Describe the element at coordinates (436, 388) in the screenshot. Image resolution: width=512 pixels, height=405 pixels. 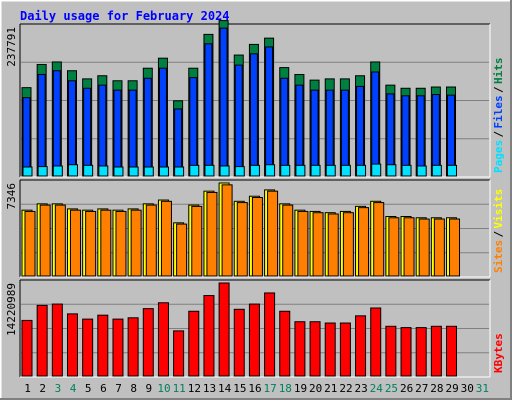
I see `x-tick-day-28: 28` at that location.